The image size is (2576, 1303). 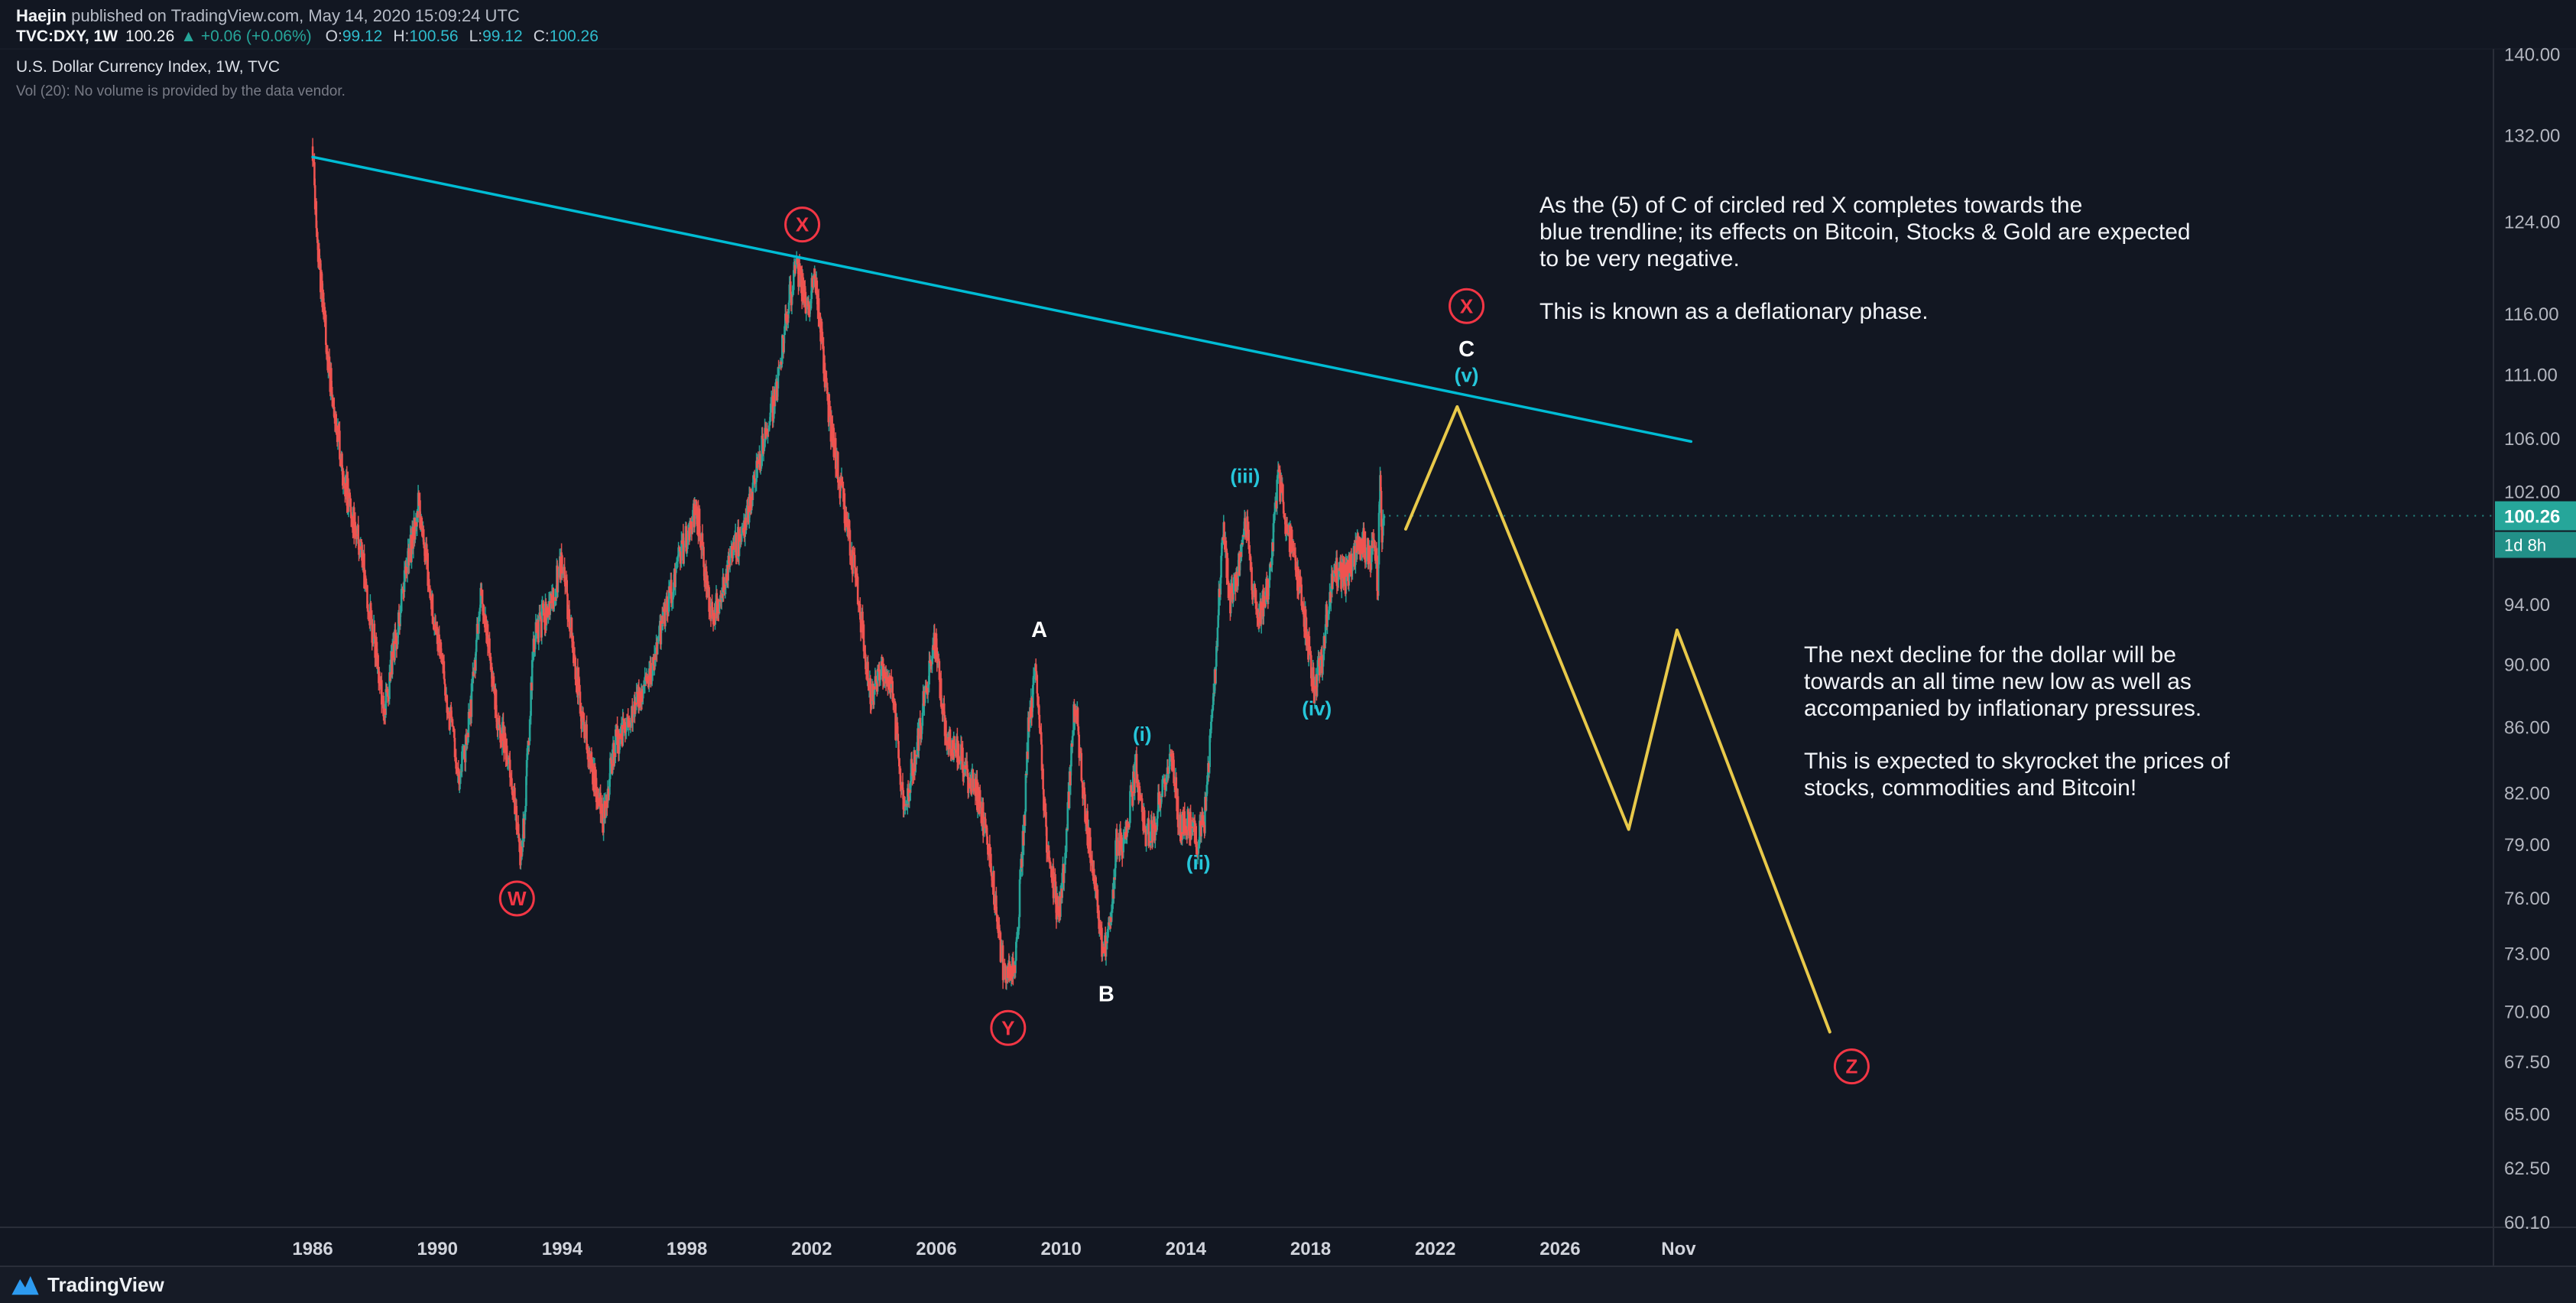 What do you see at coordinates (1245, 475) in the screenshot?
I see `wave-label: (iii)` at bounding box center [1245, 475].